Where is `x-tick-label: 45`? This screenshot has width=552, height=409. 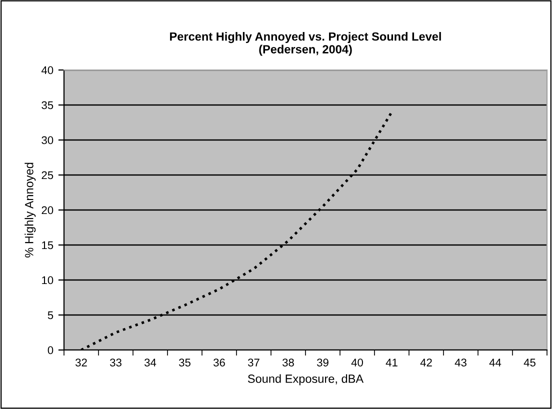
x-tick-label: 45 is located at coordinates (530, 362).